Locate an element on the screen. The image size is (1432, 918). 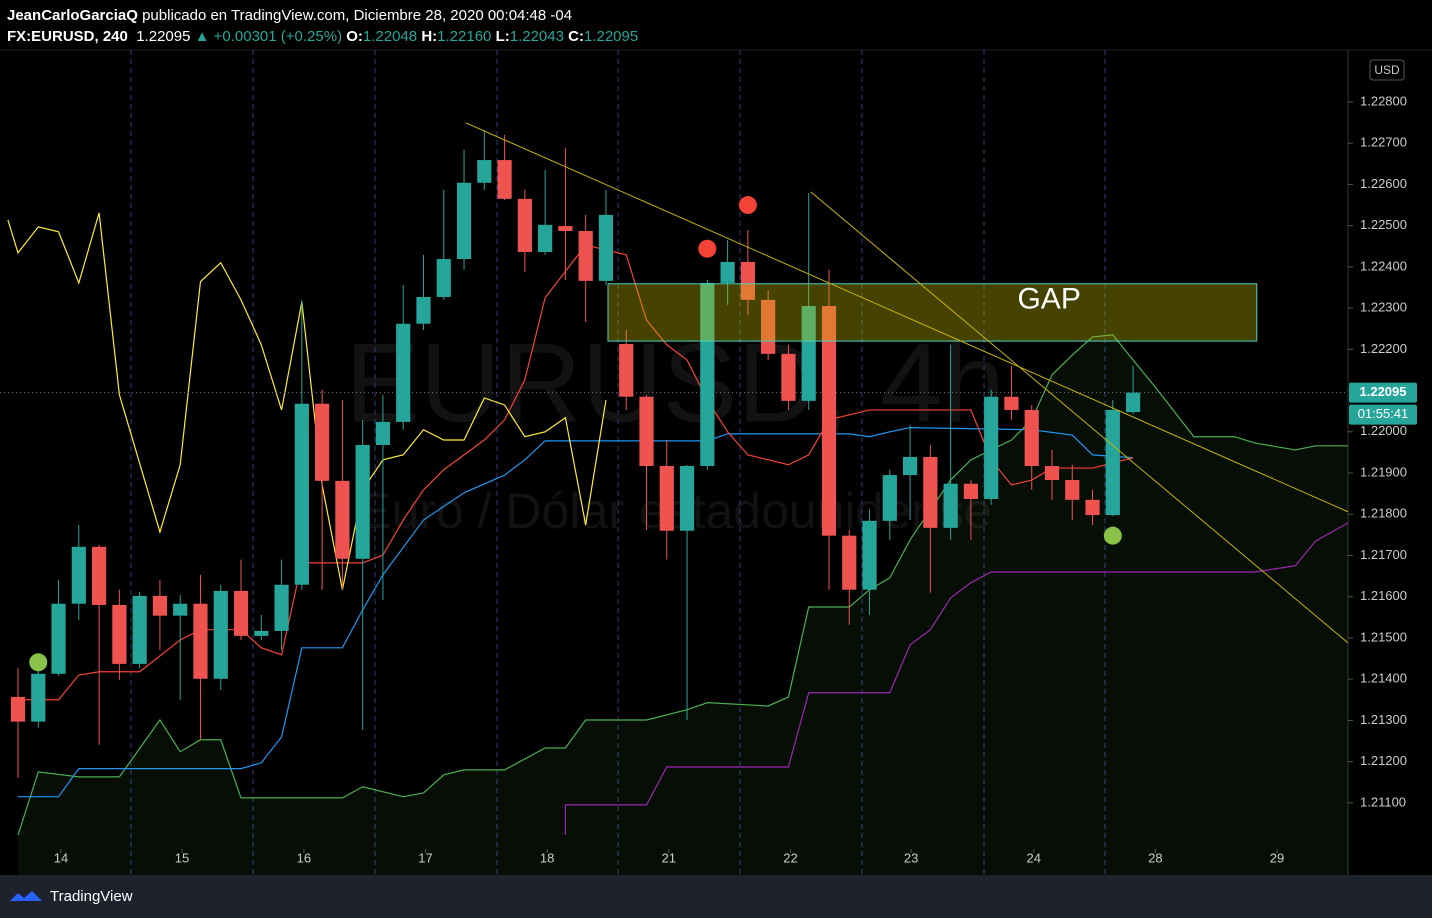
y-tick-label: 1.21700 is located at coordinates (1383, 554).